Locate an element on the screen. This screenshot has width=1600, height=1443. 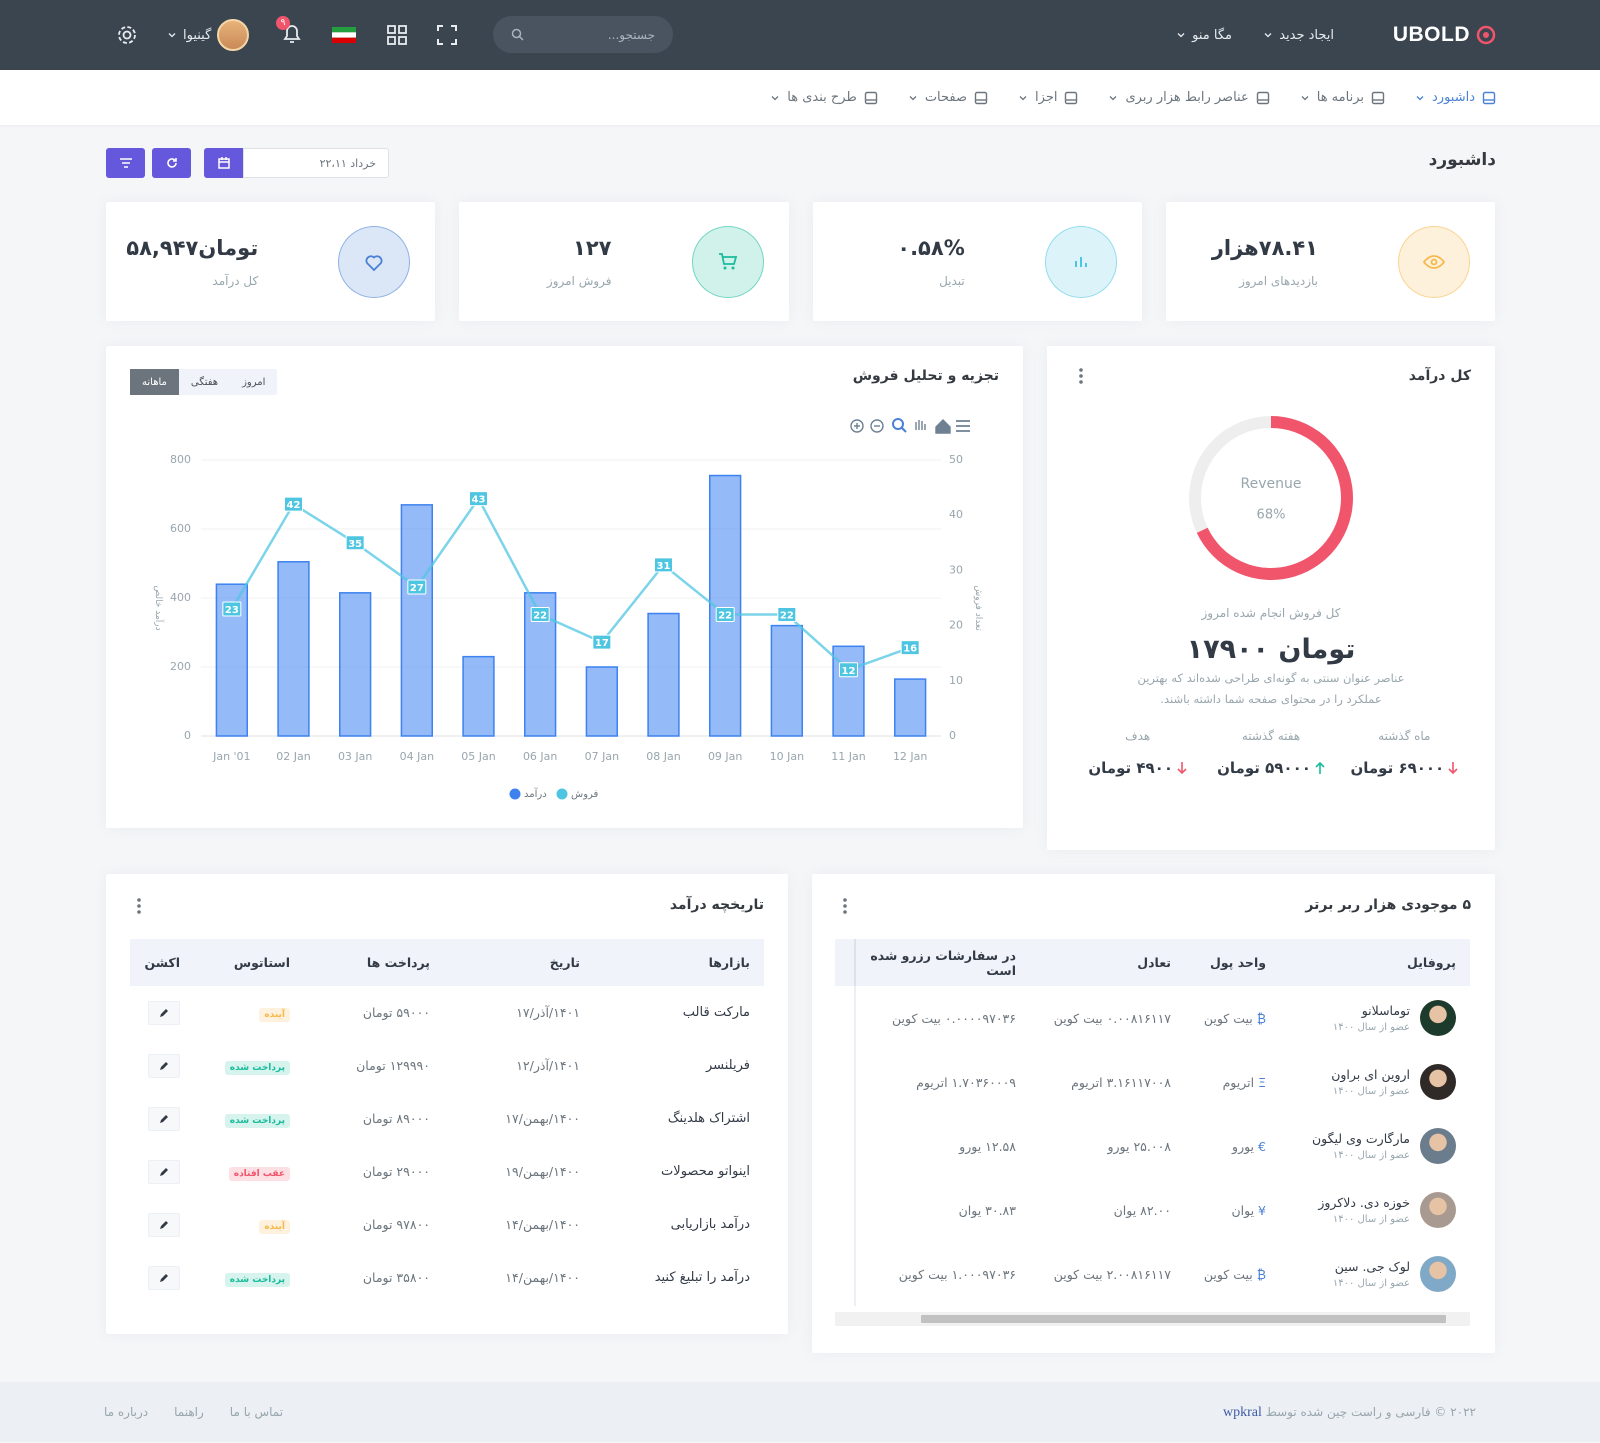
filter-button is located at coordinates (125, 163).